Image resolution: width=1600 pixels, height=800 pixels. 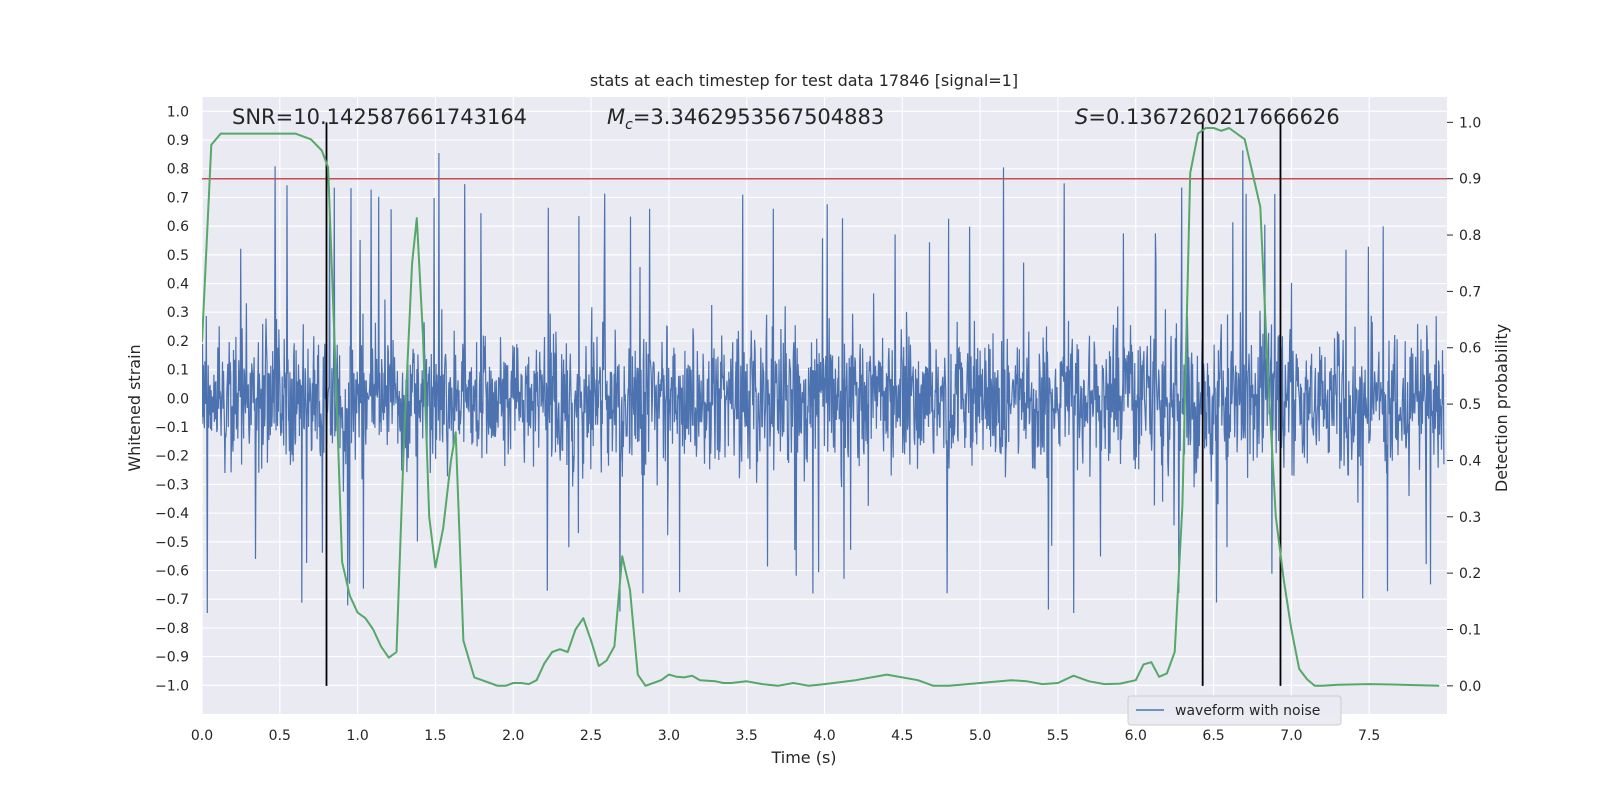 What do you see at coordinates (1470, 405) in the screenshot?
I see `y-right-tick-label: 0.5` at bounding box center [1470, 405].